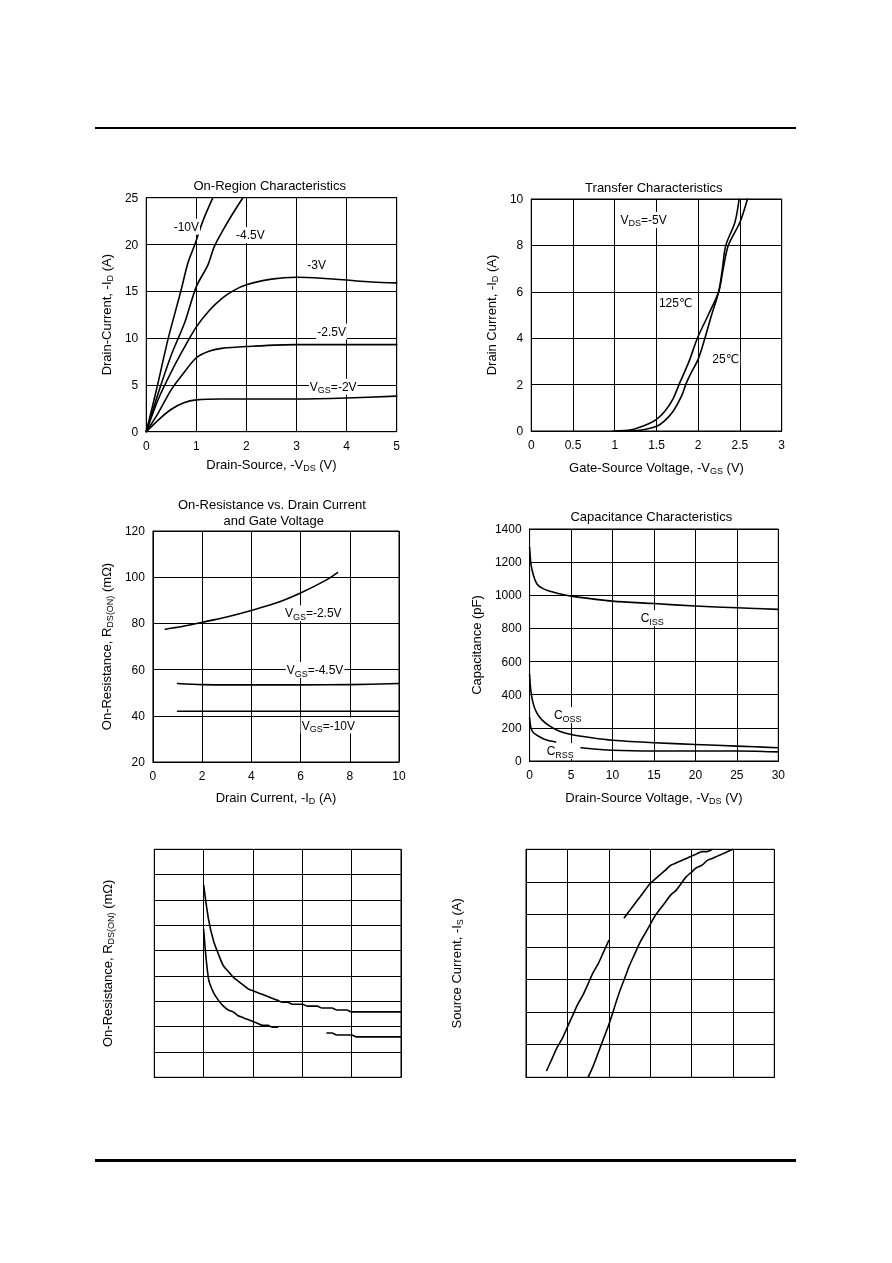  I want to click on y-tick-label: 8, so click(520, 245).